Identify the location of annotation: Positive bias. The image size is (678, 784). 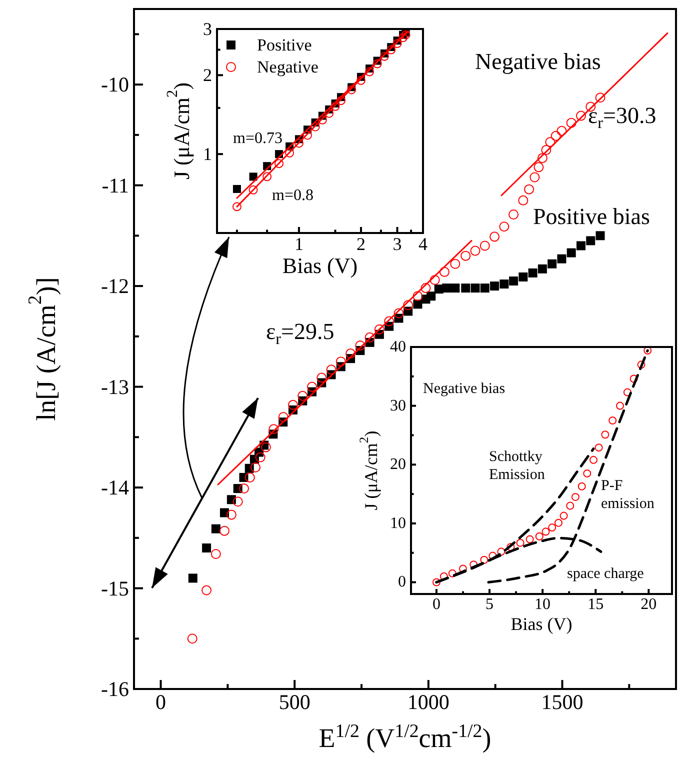
(591, 216).